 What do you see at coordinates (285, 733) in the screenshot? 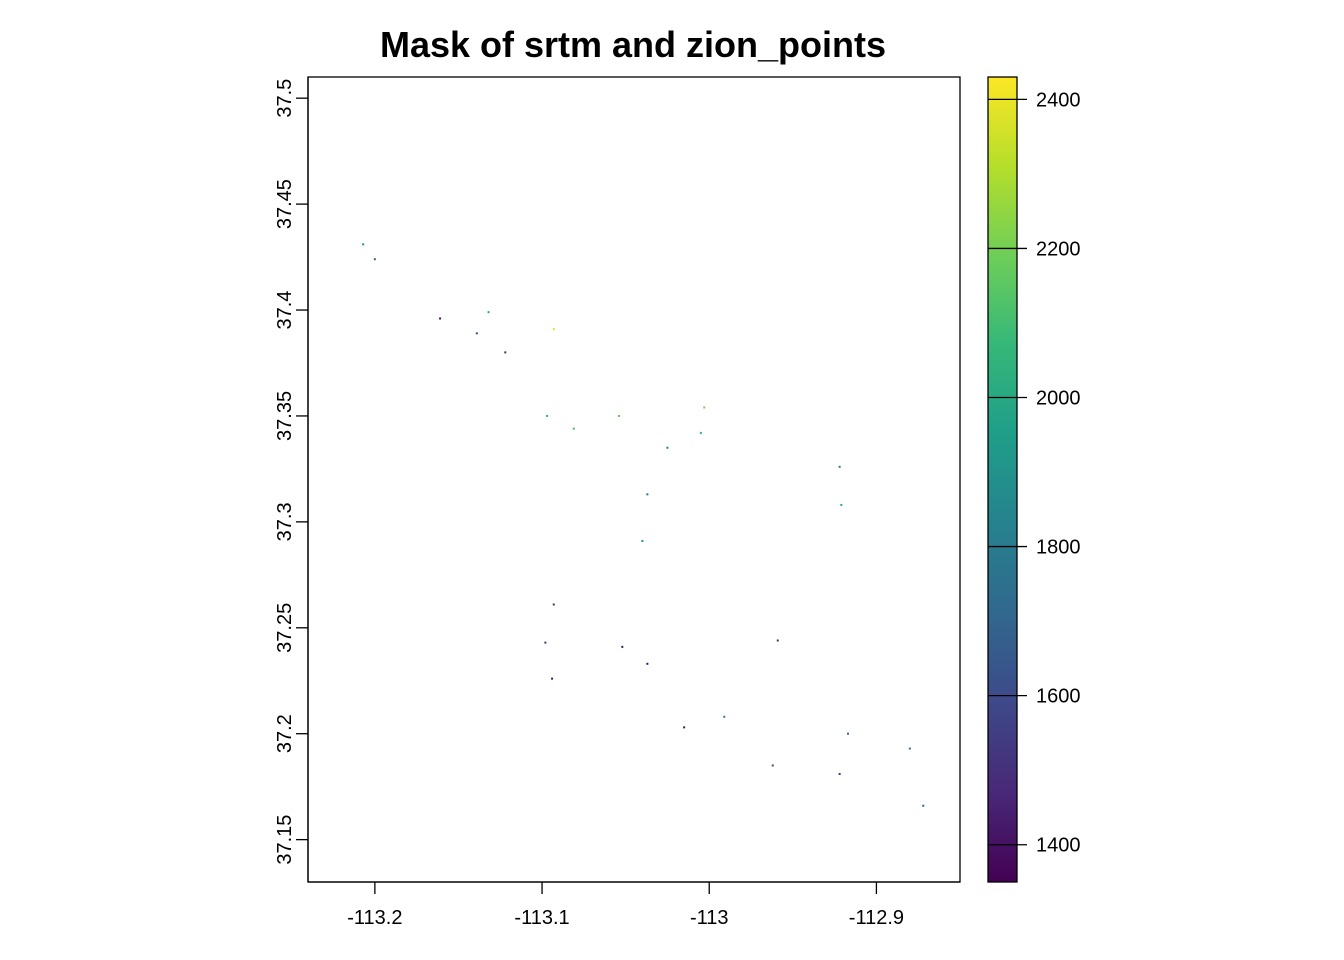
I see `y-tick-label: 37.2` at bounding box center [285, 733].